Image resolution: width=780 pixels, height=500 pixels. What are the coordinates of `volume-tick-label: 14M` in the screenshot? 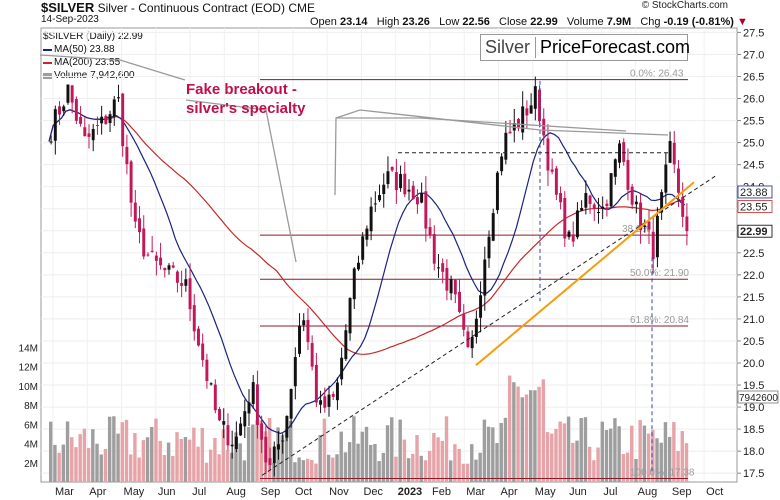 It's located at (28, 348).